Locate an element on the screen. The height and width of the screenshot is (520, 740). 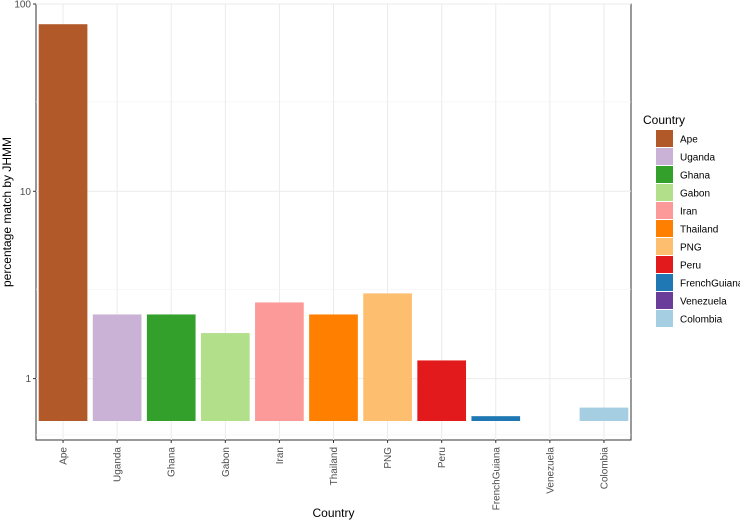
x-tick-label: Gabon is located at coordinates (226, 462).